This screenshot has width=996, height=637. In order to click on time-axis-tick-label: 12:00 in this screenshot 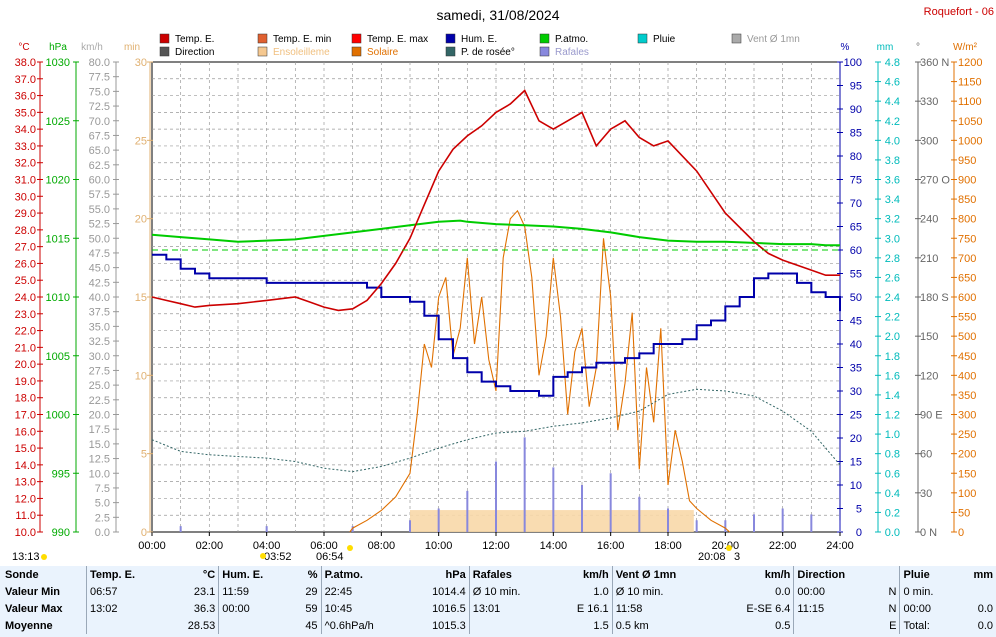, I will do `click(496, 546)`.